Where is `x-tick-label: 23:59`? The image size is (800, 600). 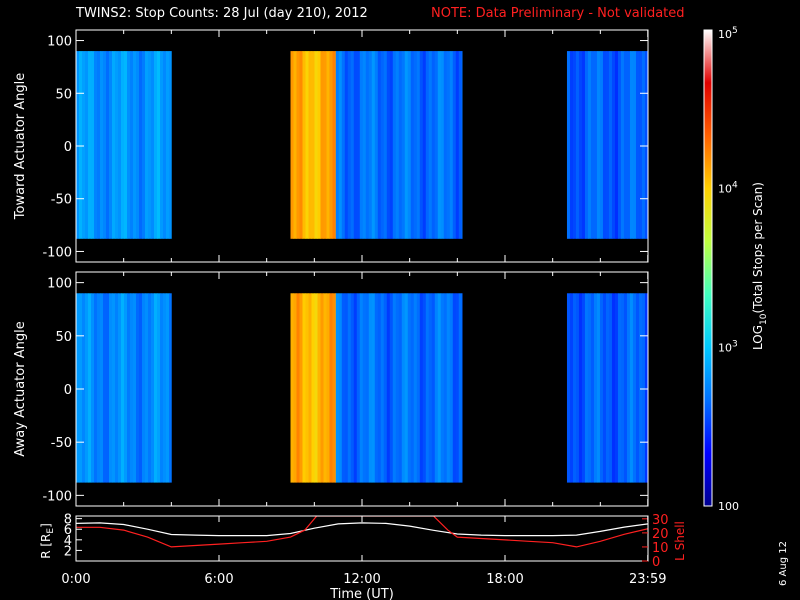 x-tick-label: 23:59 is located at coordinates (647, 579).